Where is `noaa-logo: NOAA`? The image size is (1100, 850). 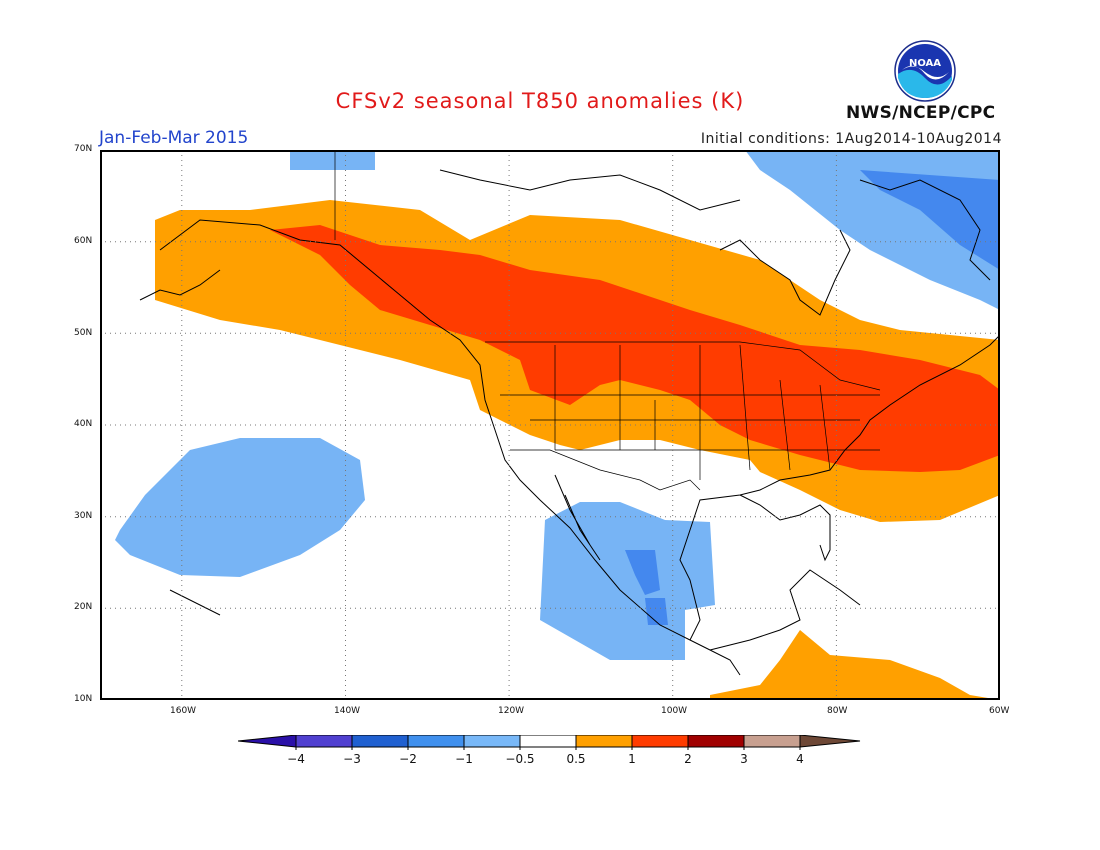
noaa-logo: NOAA is located at coordinates (925, 71).